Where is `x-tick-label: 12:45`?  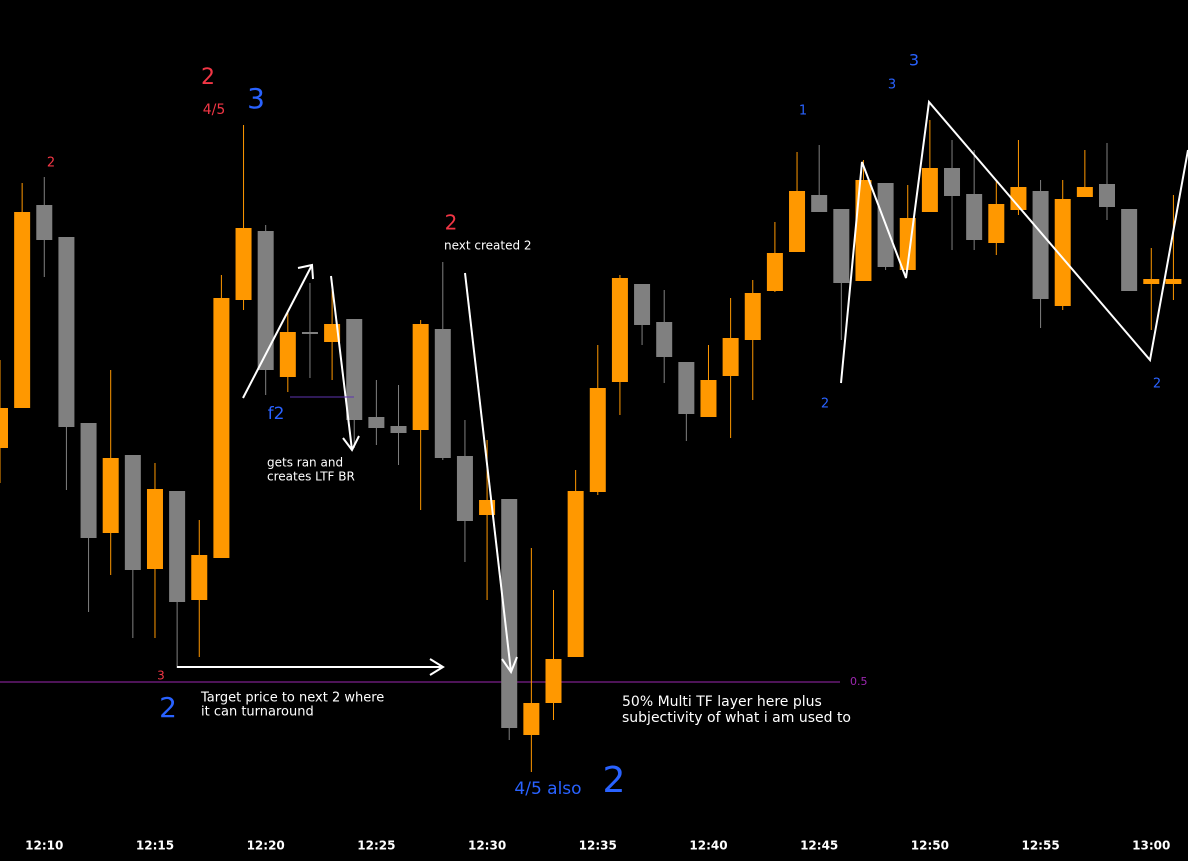 x-tick-label: 12:45 is located at coordinates (819, 846).